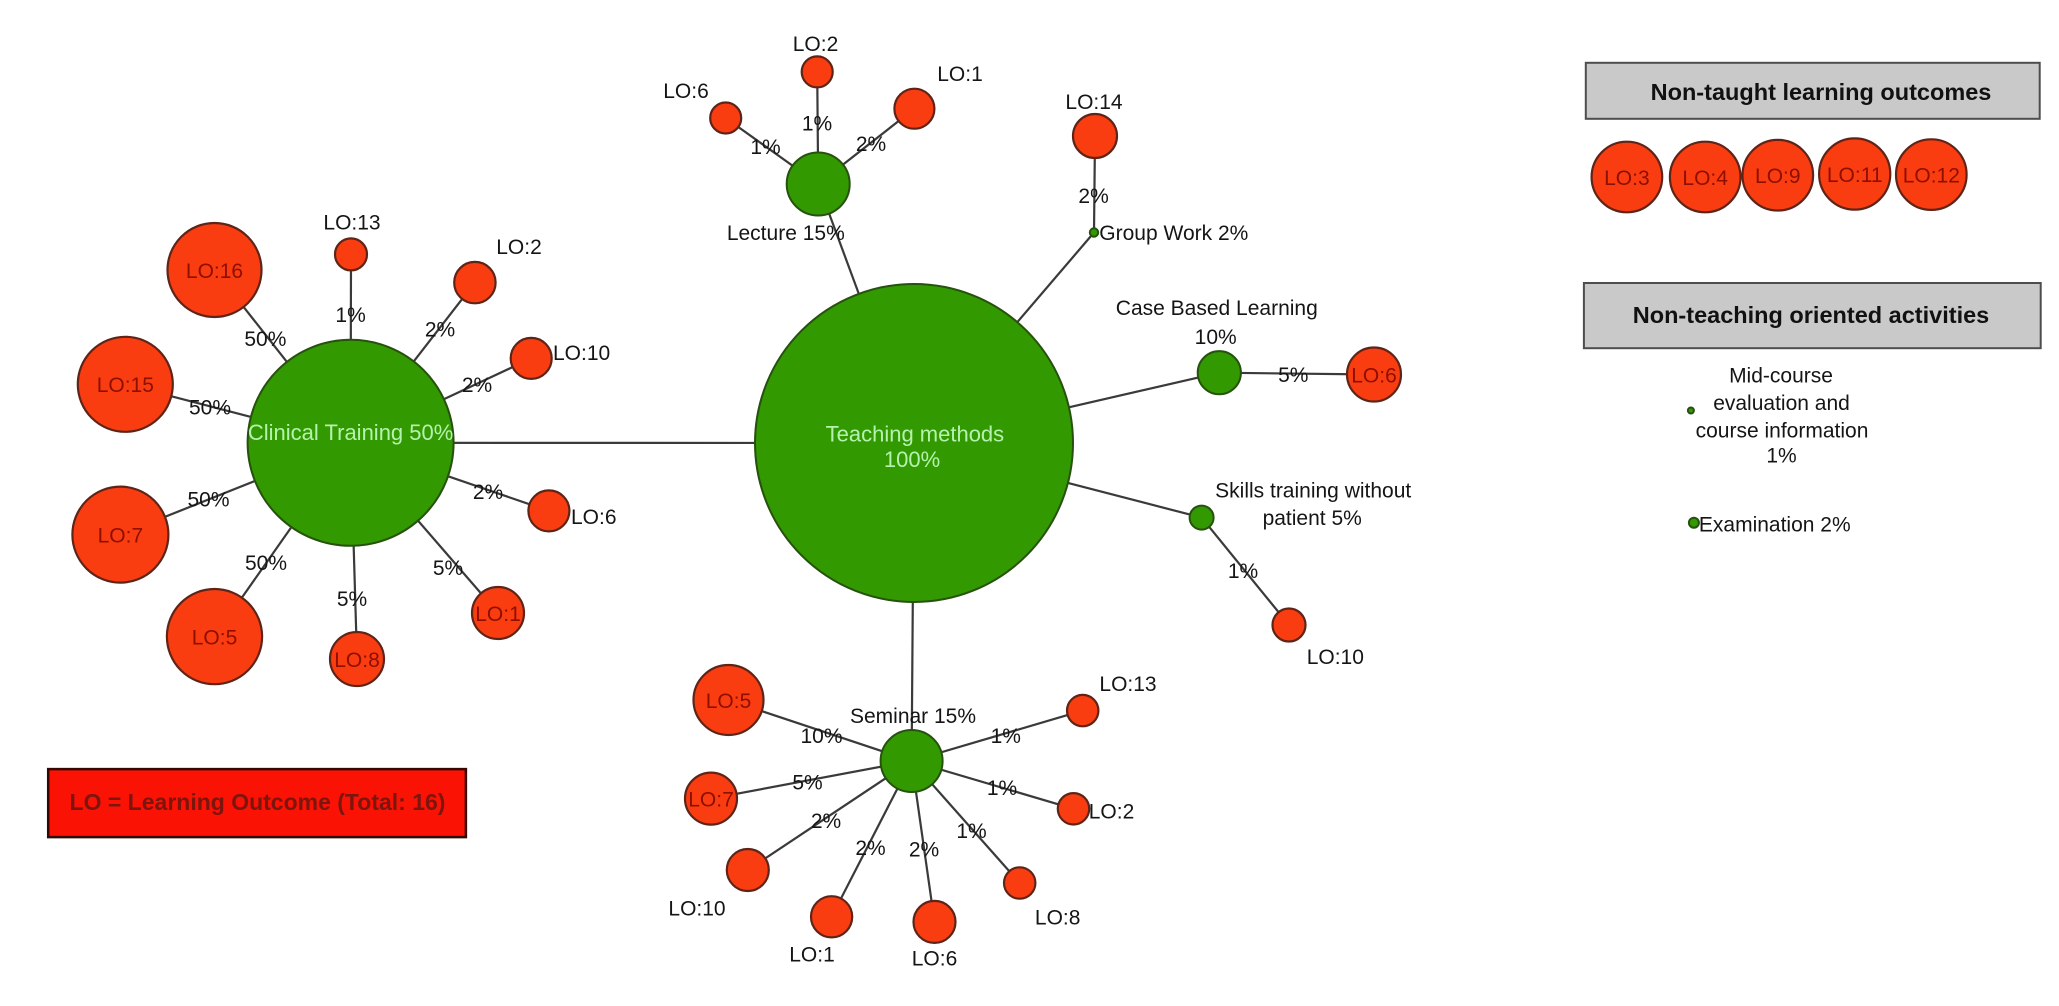 The width and height of the screenshot is (2059, 1006). What do you see at coordinates (258, 802) in the screenshot?
I see `svg-text:LO = Learning Outcome (Total:: LO = Learning Outcome (Total: 16)` at bounding box center [258, 802].